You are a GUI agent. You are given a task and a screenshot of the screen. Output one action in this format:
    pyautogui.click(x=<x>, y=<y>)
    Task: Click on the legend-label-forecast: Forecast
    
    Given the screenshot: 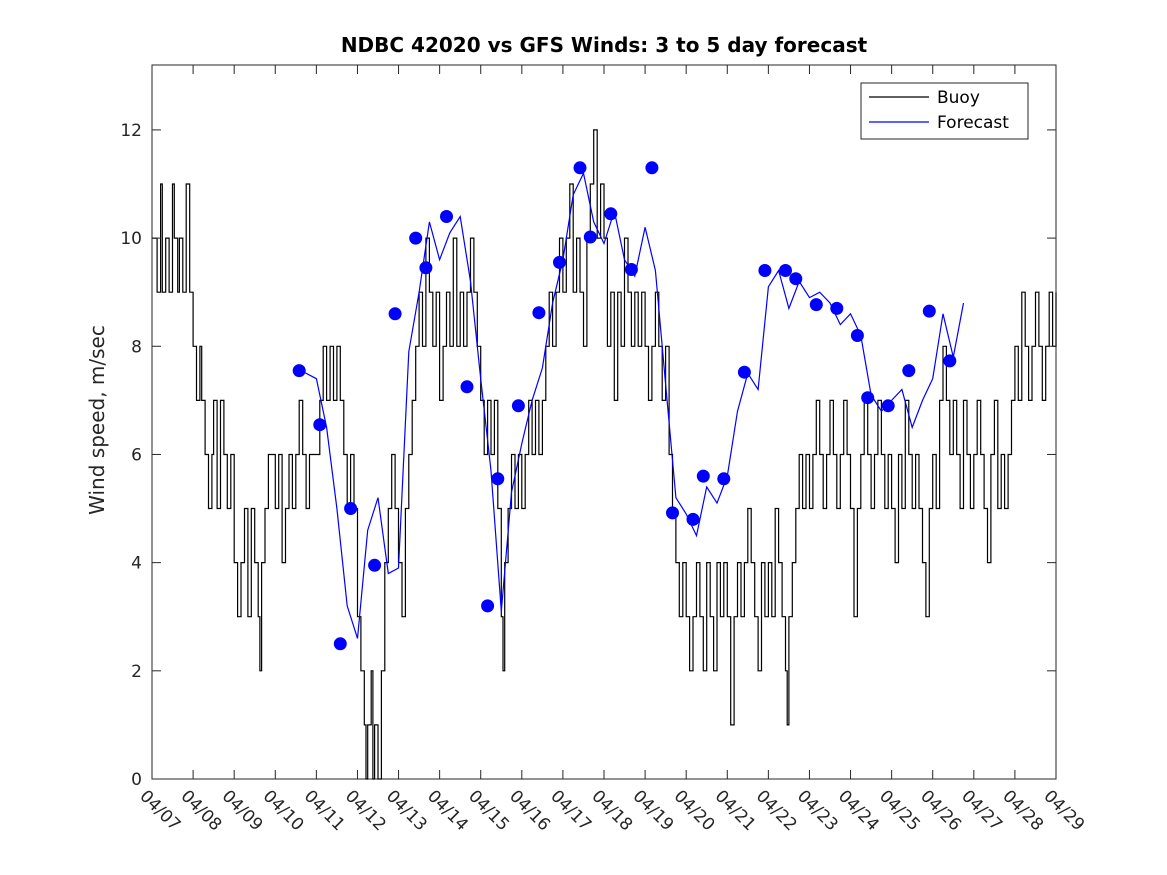 What is the action you would take?
    pyautogui.click(x=973, y=123)
    